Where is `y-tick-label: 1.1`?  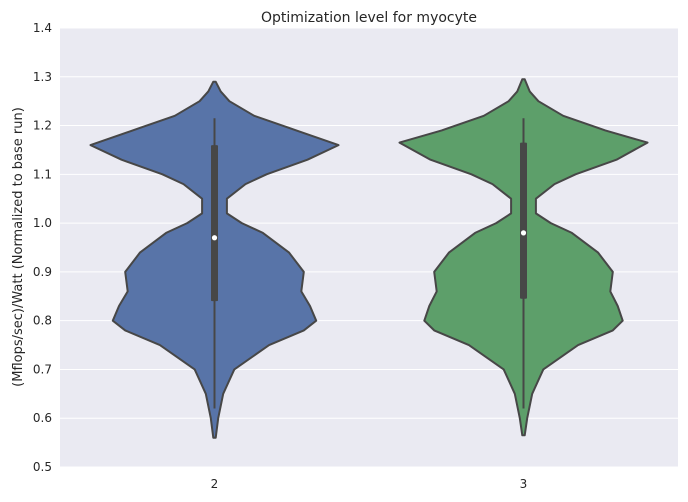 y-tick-label: 1.1 is located at coordinates (42, 174).